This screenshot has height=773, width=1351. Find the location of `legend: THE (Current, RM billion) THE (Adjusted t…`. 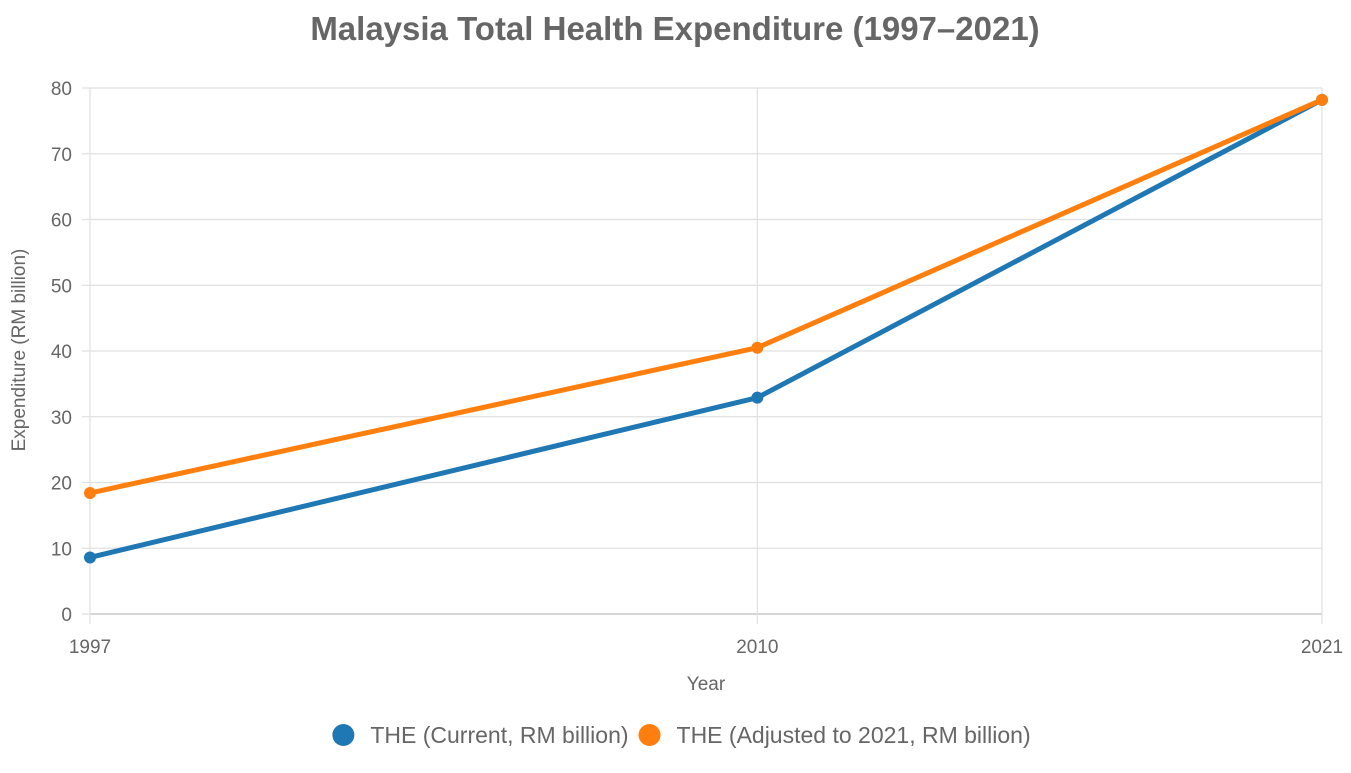

legend: THE (Current, RM billion) THE (Adjusted t… is located at coordinates (681, 735).